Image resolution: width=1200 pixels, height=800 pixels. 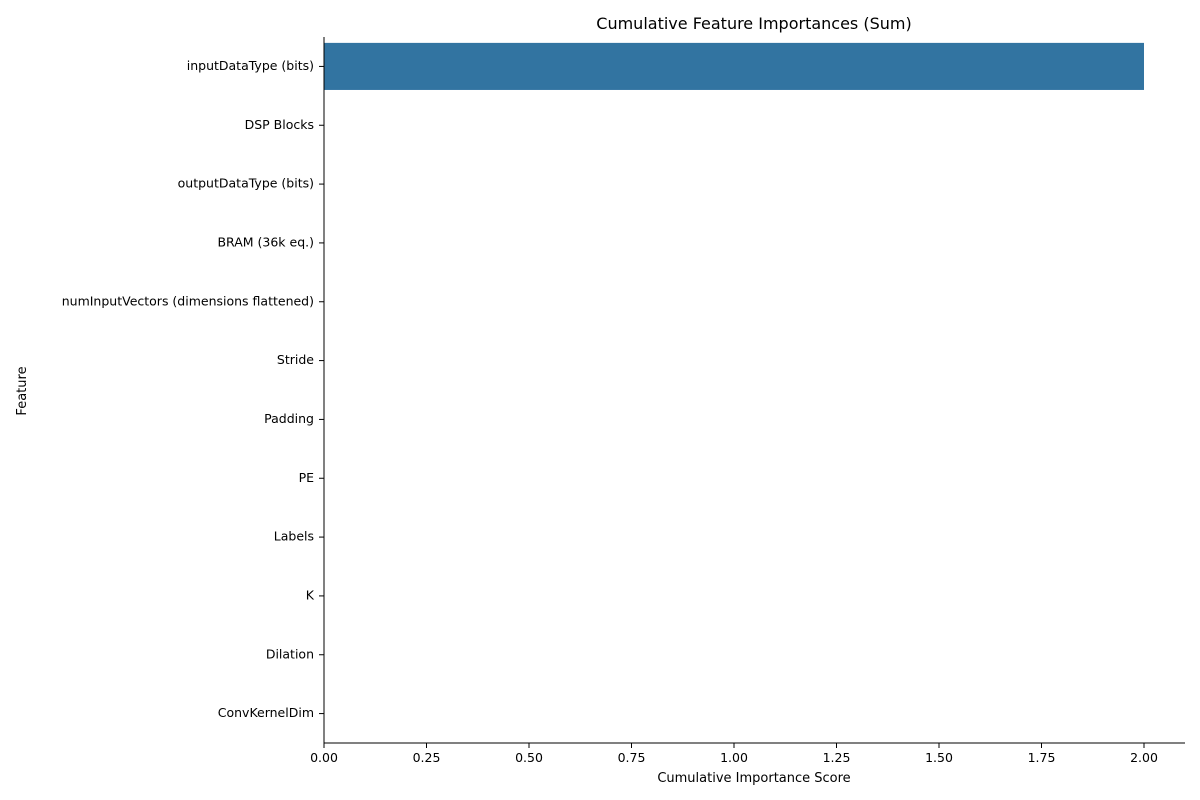 I want to click on y-tick-label: K, so click(x=310, y=594).